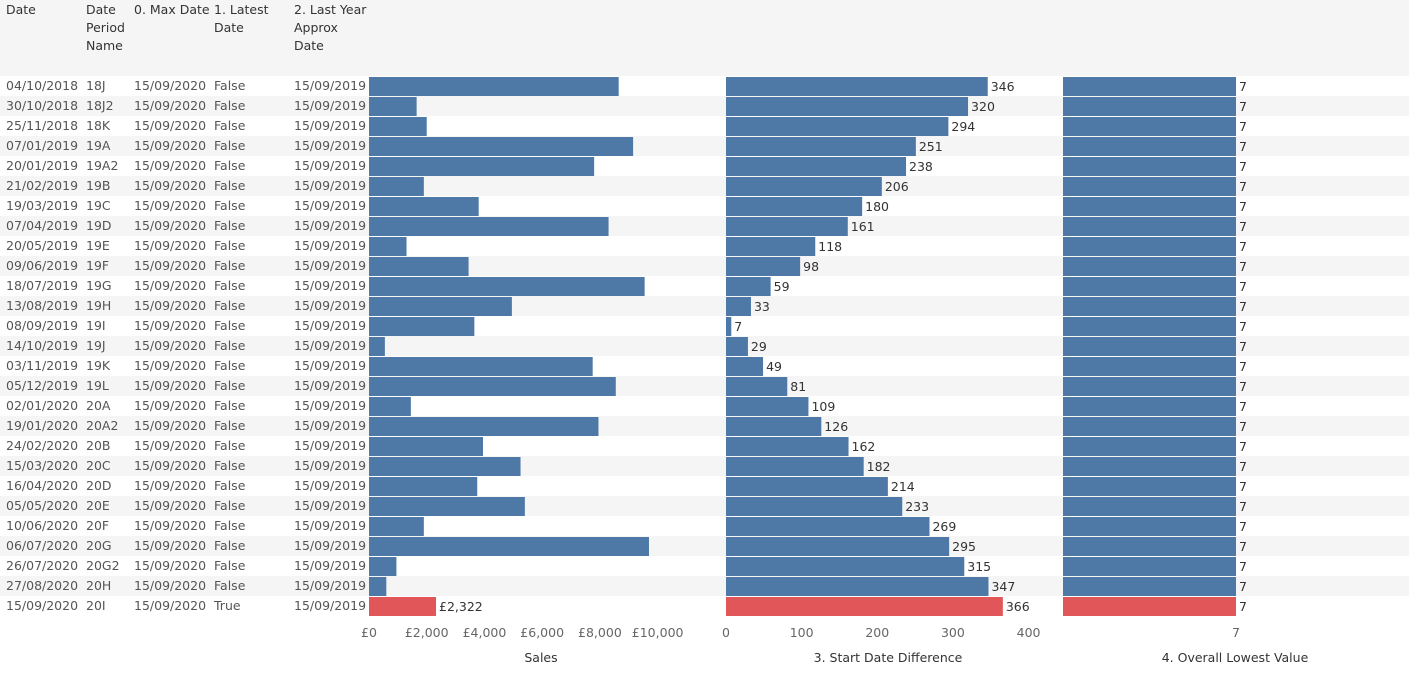 This screenshot has height=673, width=1409. Describe the element at coordinates (42, 565) in the screenshot. I see `row-date: 26/07/2020` at that location.